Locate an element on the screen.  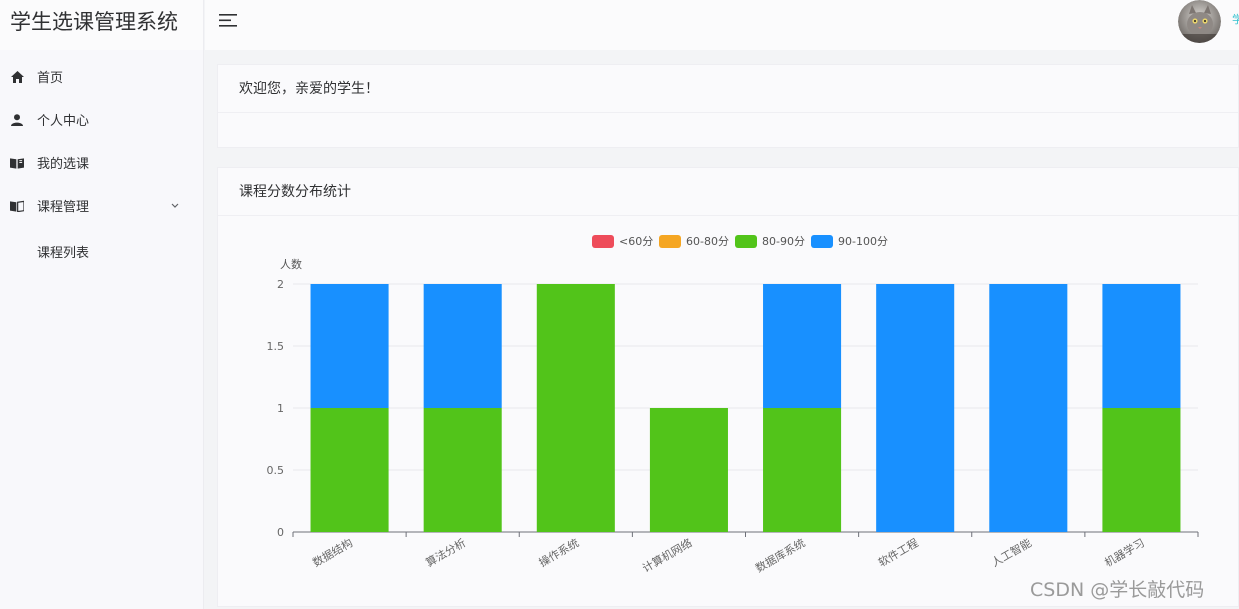
x-tick-label: 机器学习 is located at coordinates (1124, 552).